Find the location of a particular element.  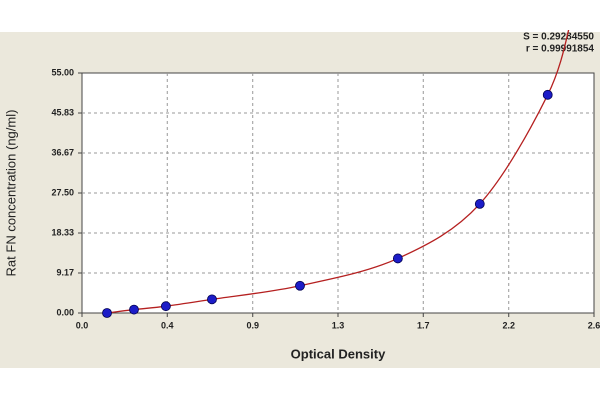

y-tick-label: 45.83 is located at coordinates (62, 112).